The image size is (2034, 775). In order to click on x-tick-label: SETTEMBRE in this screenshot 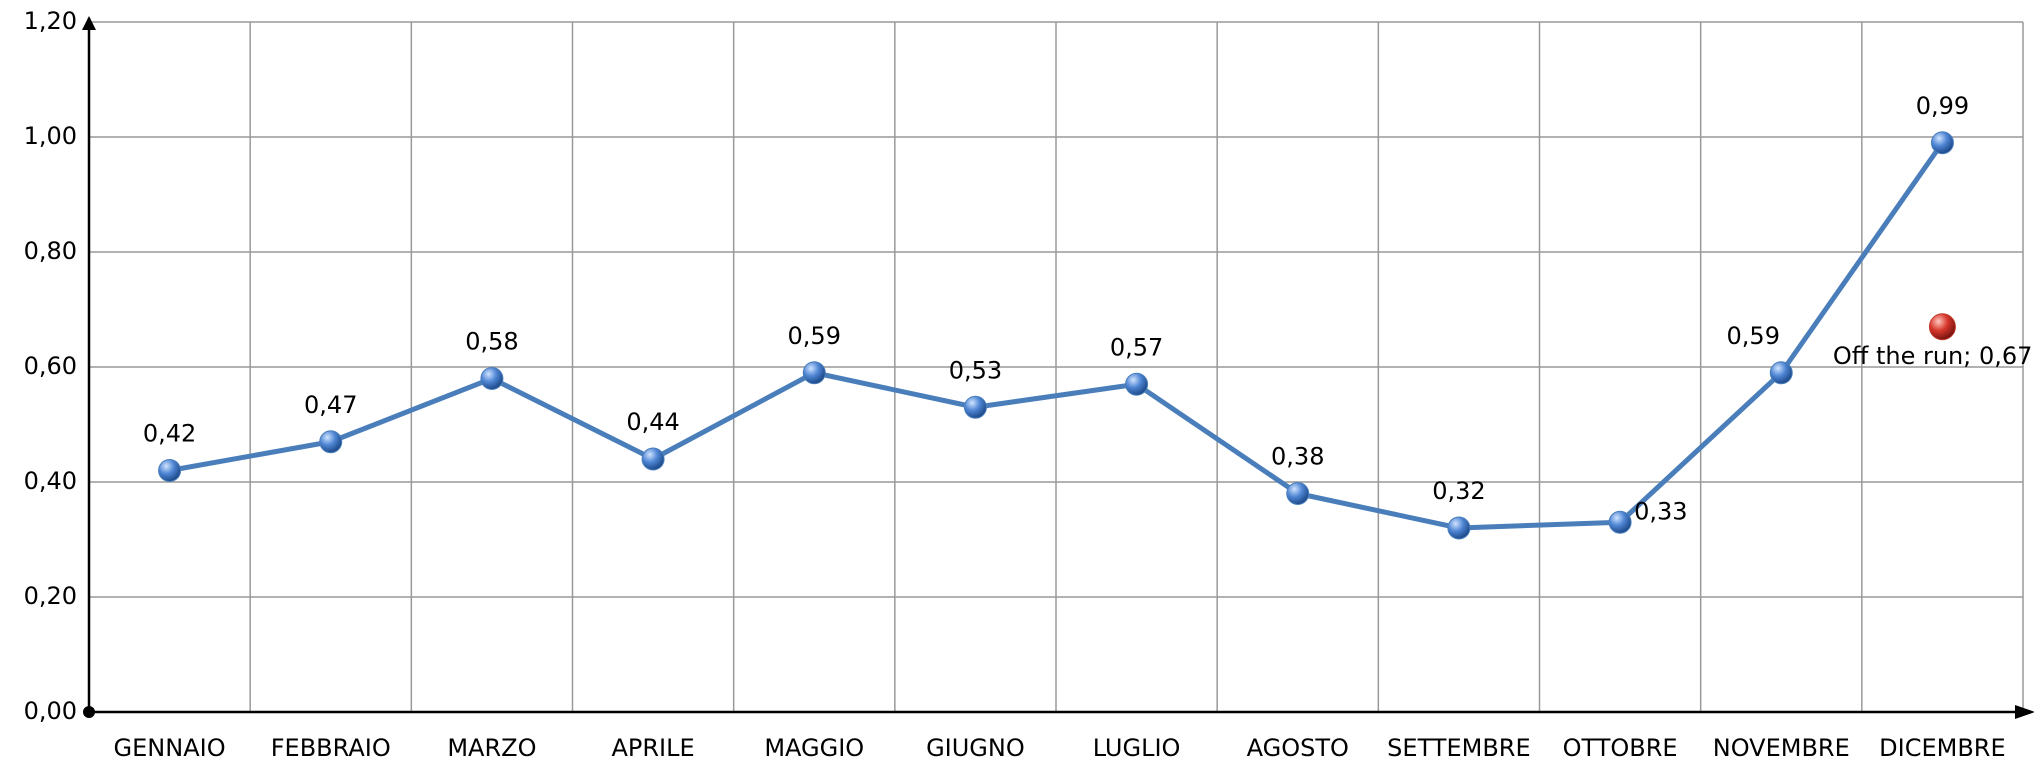, I will do `click(1458, 748)`.